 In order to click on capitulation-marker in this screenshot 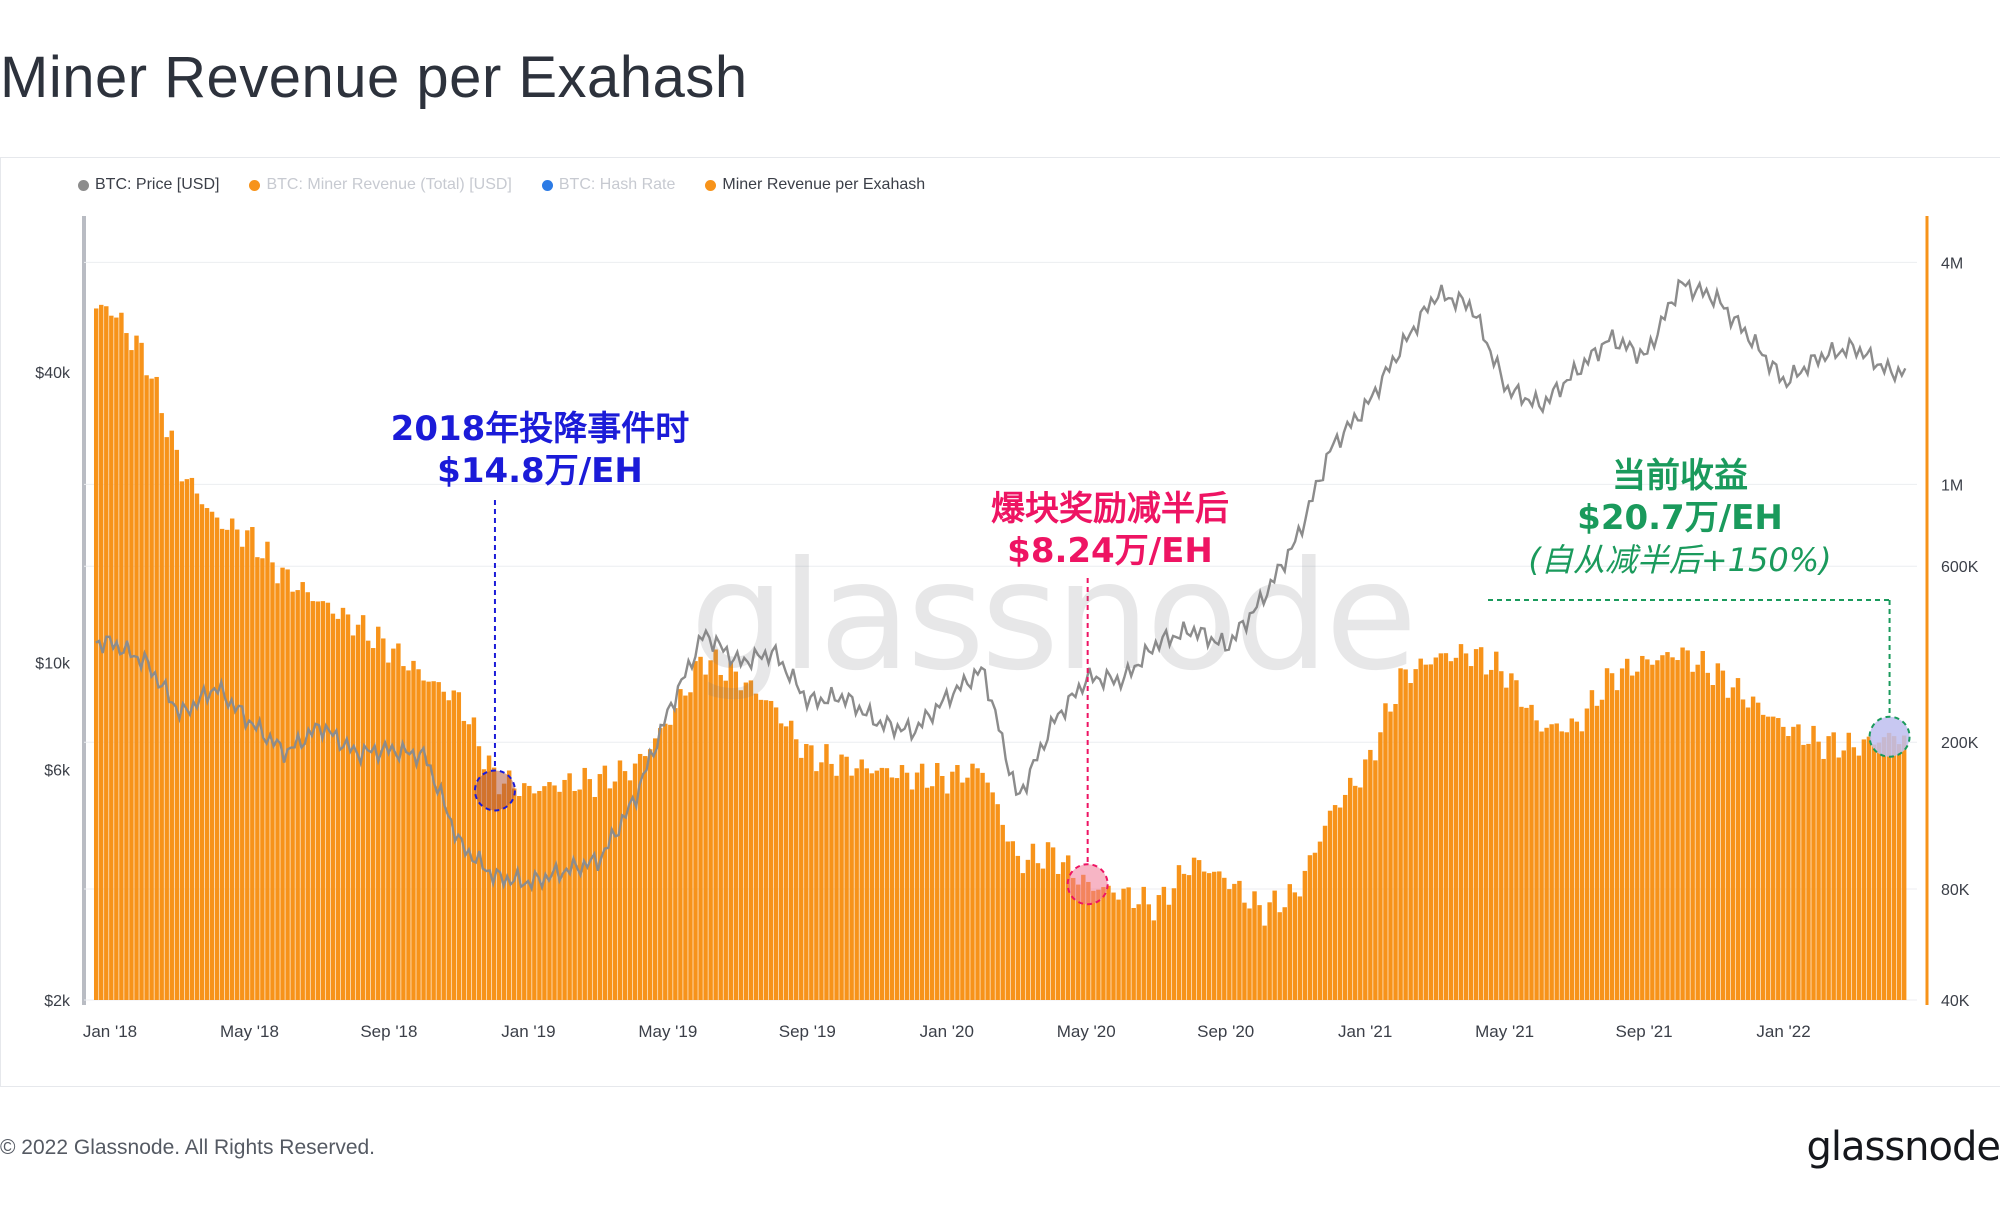, I will do `click(494, 790)`.